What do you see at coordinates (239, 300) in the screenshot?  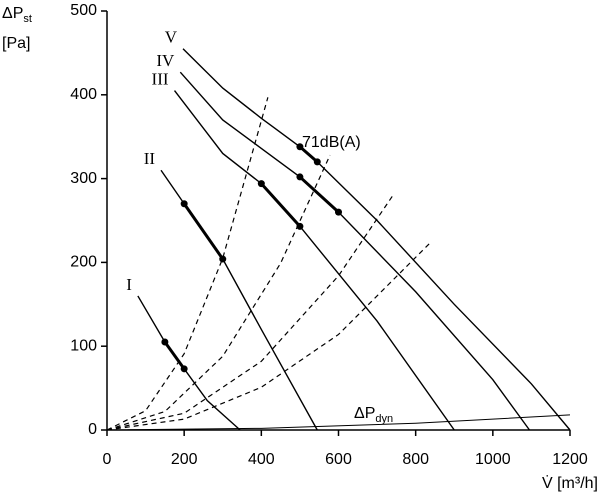 I see `solid-curve` at bounding box center [239, 300].